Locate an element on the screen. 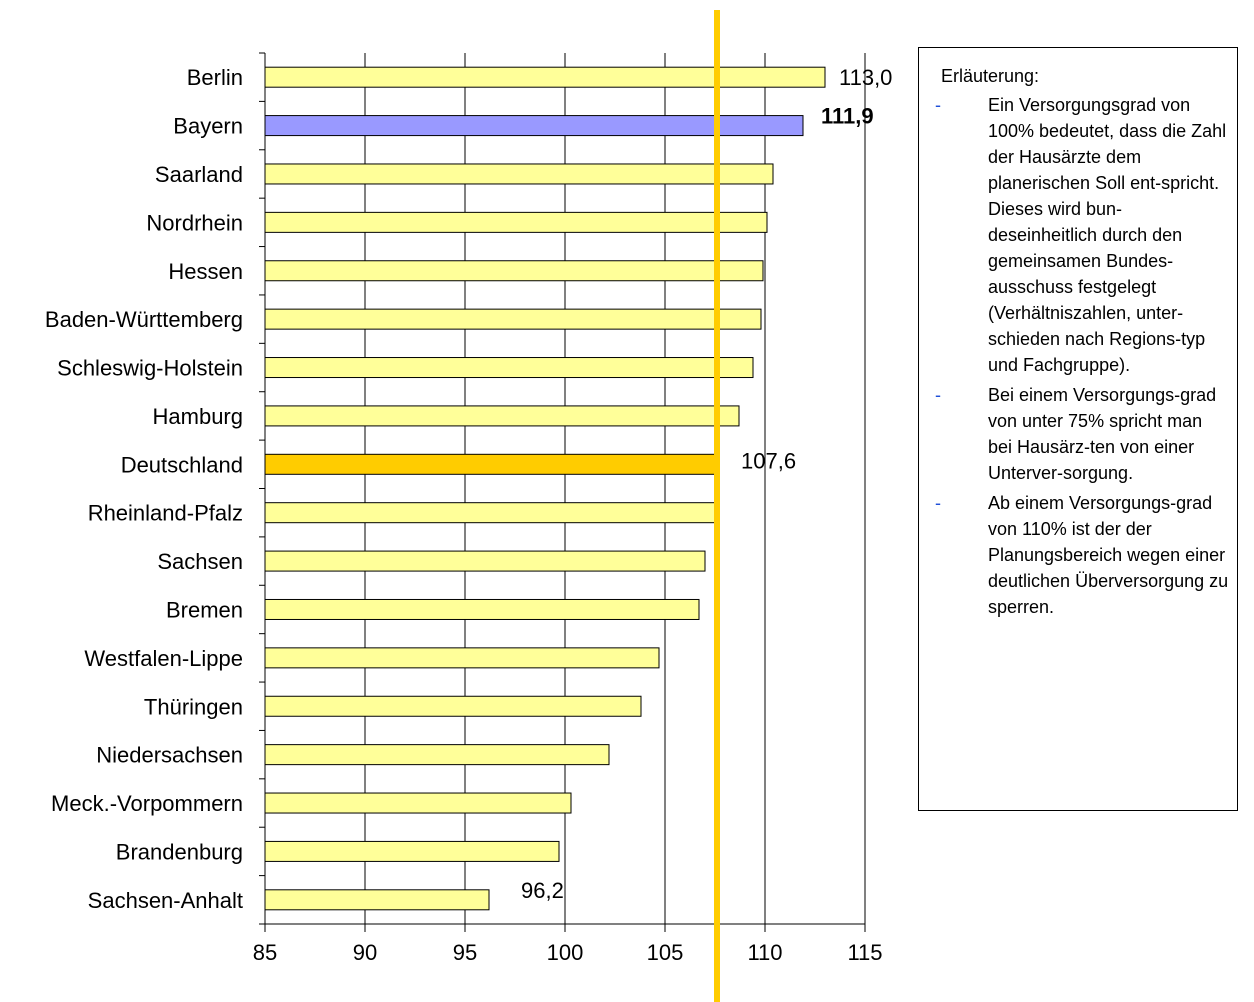 The width and height of the screenshot is (1254, 1002). category-label: Meck.-Vorpommern is located at coordinates (147, 803).